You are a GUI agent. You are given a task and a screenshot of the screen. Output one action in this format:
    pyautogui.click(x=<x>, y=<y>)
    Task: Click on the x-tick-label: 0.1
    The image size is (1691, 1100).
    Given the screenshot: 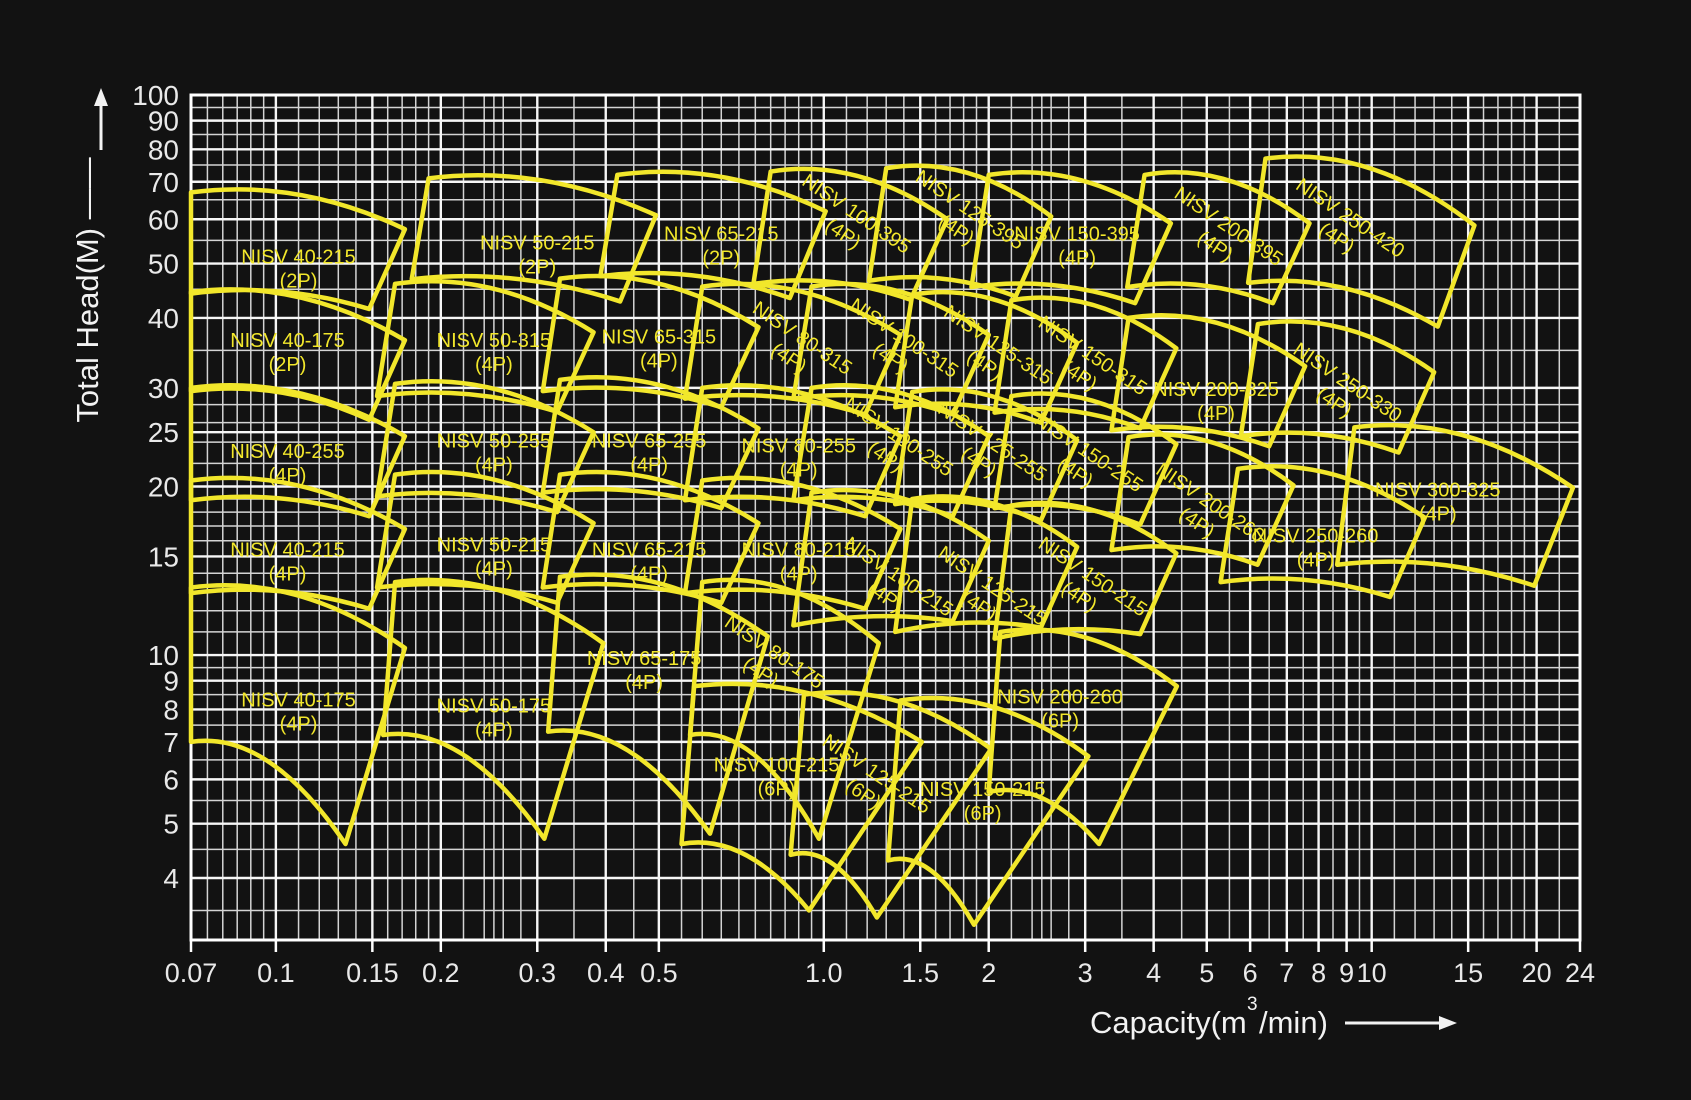 What is the action you would take?
    pyautogui.click(x=276, y=973)
    